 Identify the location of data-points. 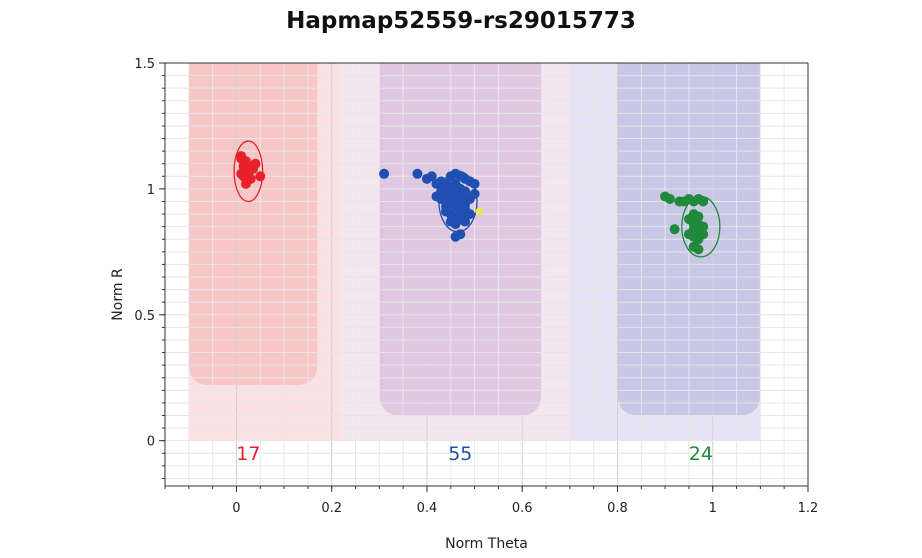
(472, 203).